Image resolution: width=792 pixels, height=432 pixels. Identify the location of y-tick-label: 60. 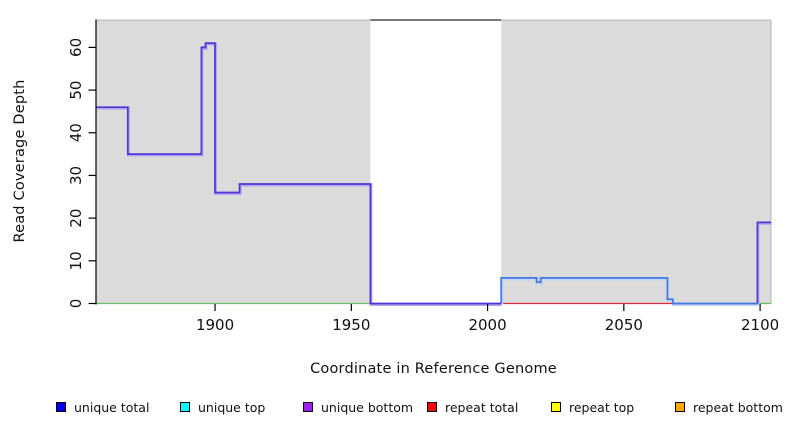
(76, 47).